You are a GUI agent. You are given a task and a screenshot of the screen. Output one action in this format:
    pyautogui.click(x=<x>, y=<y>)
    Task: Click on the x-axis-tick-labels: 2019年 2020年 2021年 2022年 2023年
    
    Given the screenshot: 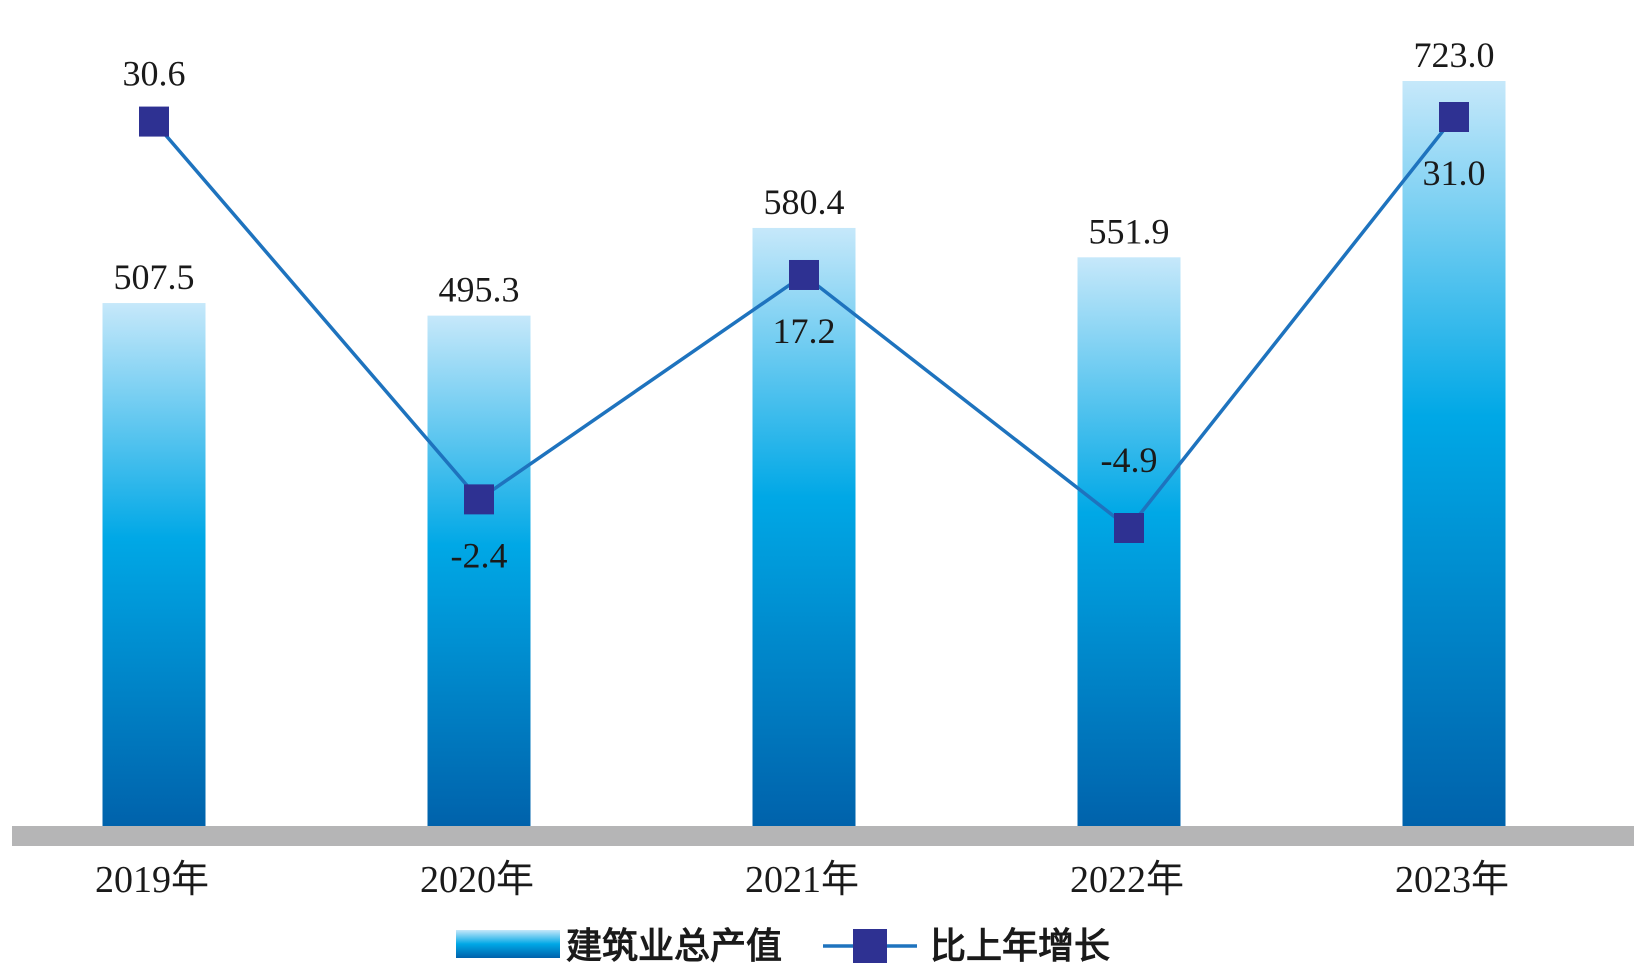 What is the action you would take?
    pyautogui.click(x=802, y=880)
    